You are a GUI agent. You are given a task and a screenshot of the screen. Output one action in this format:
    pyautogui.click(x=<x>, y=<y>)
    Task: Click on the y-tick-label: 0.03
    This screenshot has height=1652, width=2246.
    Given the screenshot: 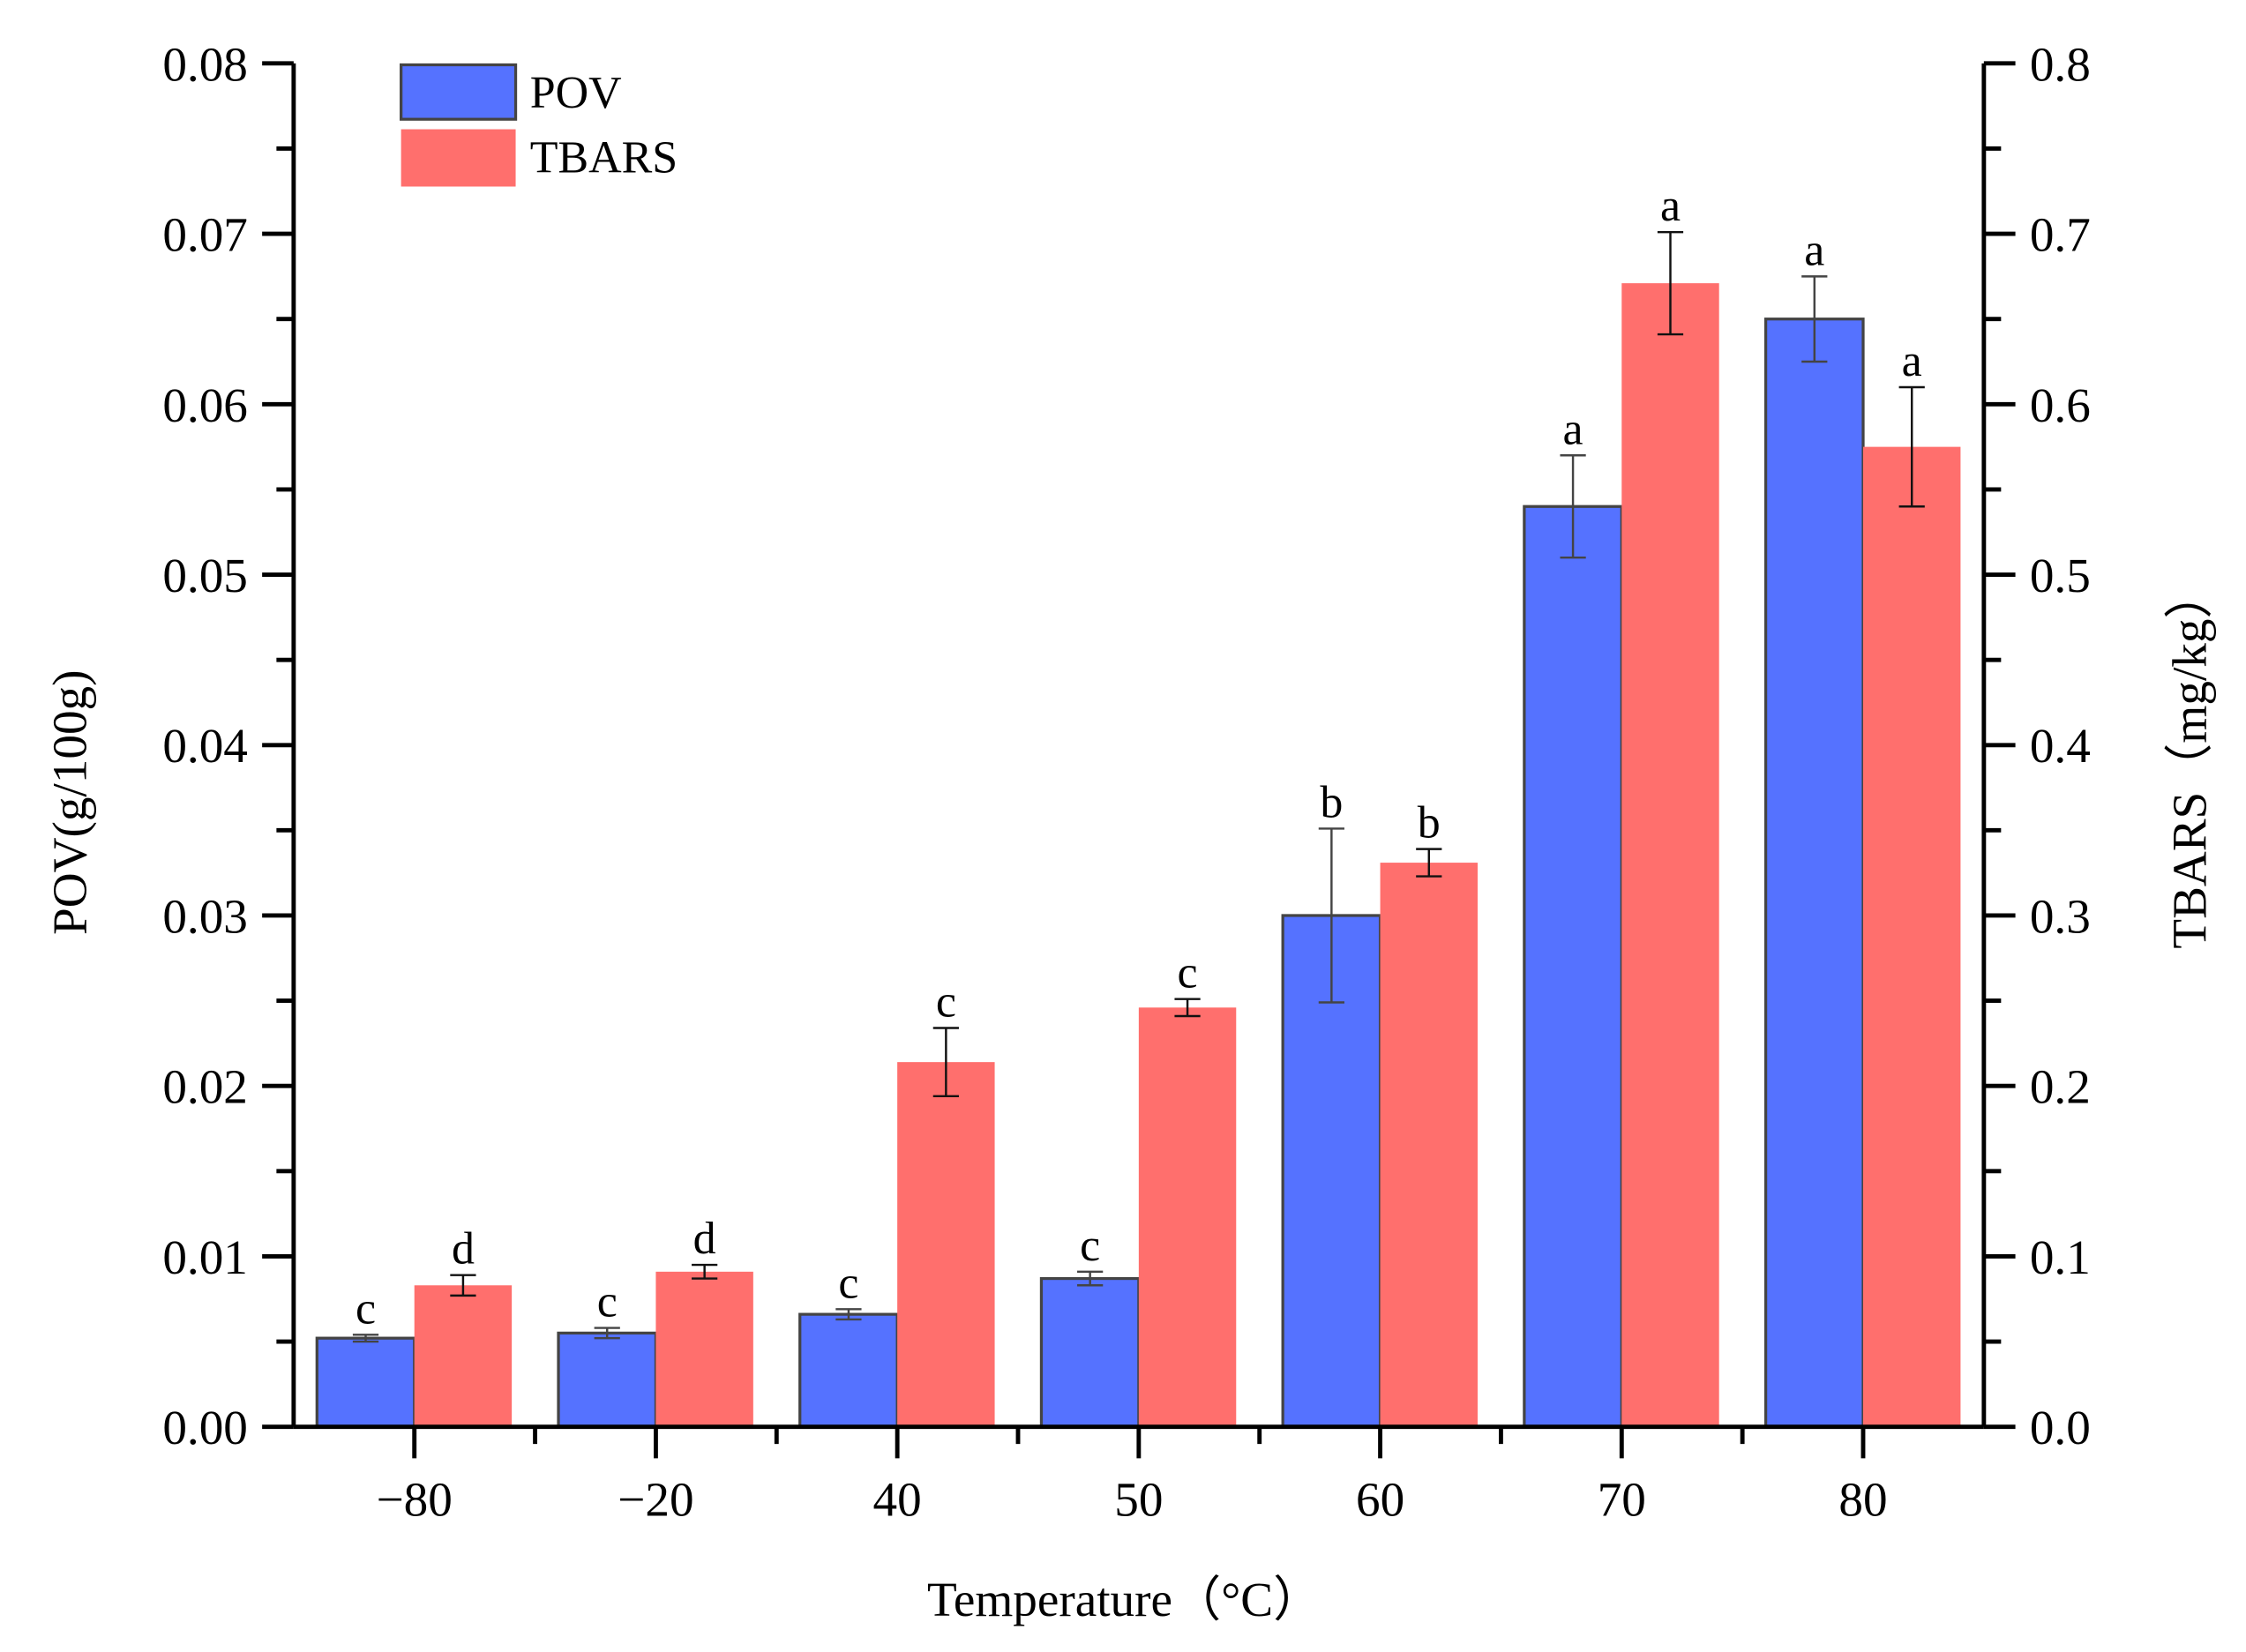 What is the action you would take?
    pyautogui.click(x=205, y=916)
    